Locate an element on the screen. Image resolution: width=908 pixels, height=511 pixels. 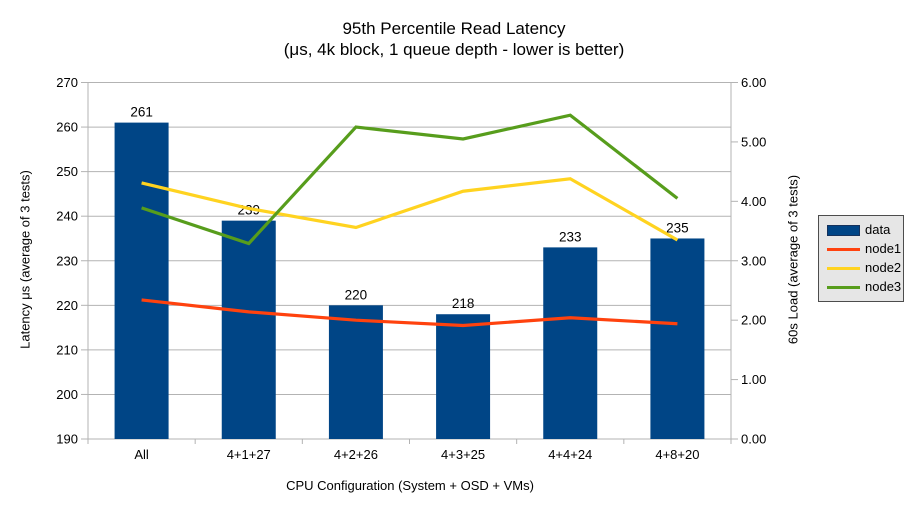
legend-label: node3 is located at coordinates (883, 286).